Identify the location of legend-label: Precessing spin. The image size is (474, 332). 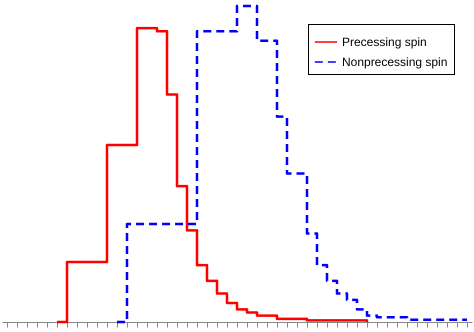
(384, 42).